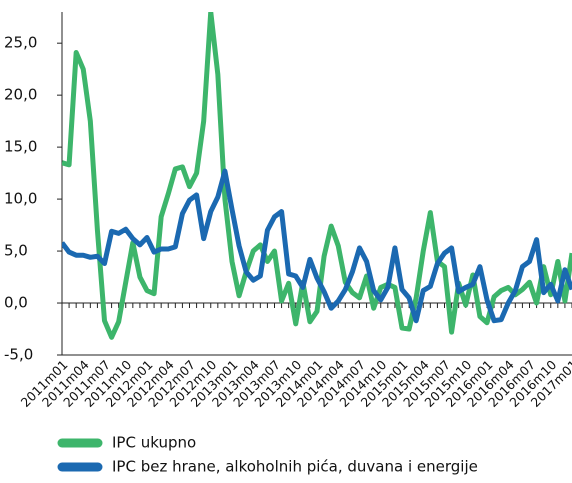  Describe the element at coordinates (20, 147) in the screenshot. I see `y-tick-label: 15,0` at that location.